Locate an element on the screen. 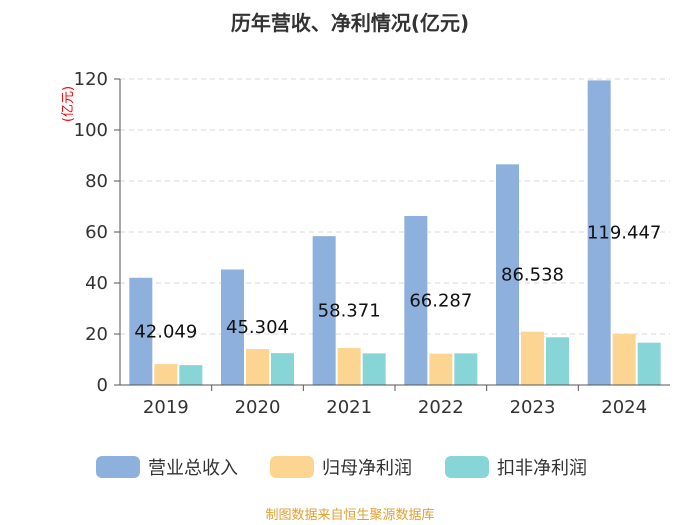 The height and width of the screenshot is (525, 700). bar-series-0-2022 is located at coordinates (416, 300).